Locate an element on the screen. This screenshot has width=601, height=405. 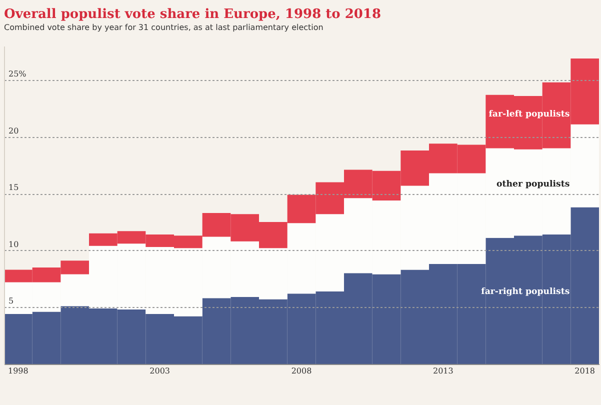
chart-subtitle: Combined vote share by year for 31 countries, as at last parliamentary election is located at coordinates (164, 27).